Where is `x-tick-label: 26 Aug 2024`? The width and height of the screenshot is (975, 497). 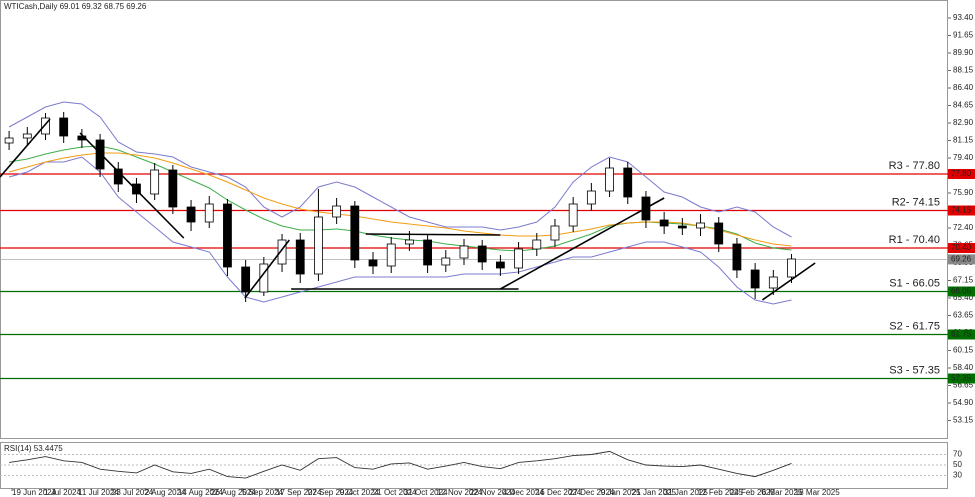 x-tick-label: 26 Aug 2024 is located at coordinates (233, 492).